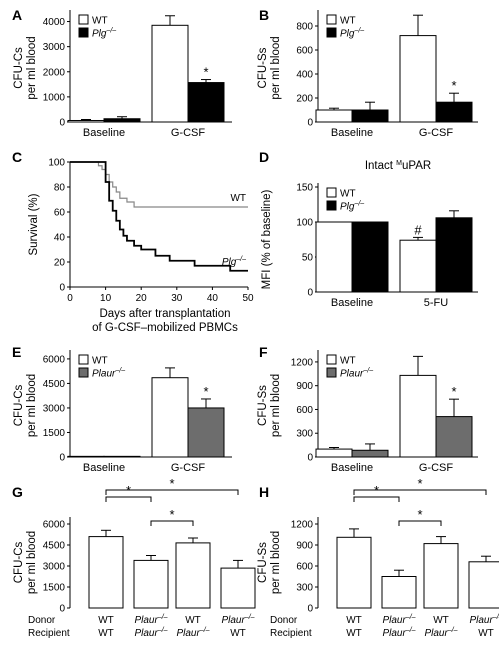 The image size is (499, 663). What do you see at coordinates (70, 298) in the screenshot?
I see `x-tick-label: 0` at bounding box center [70, 298].